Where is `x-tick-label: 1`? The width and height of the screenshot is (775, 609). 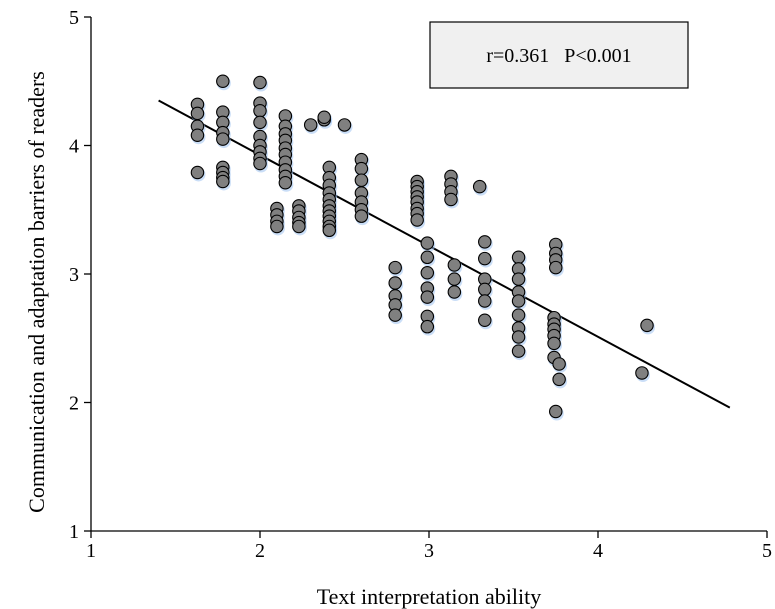
x-tick-label: 1 is located at coordinates (91, 551).